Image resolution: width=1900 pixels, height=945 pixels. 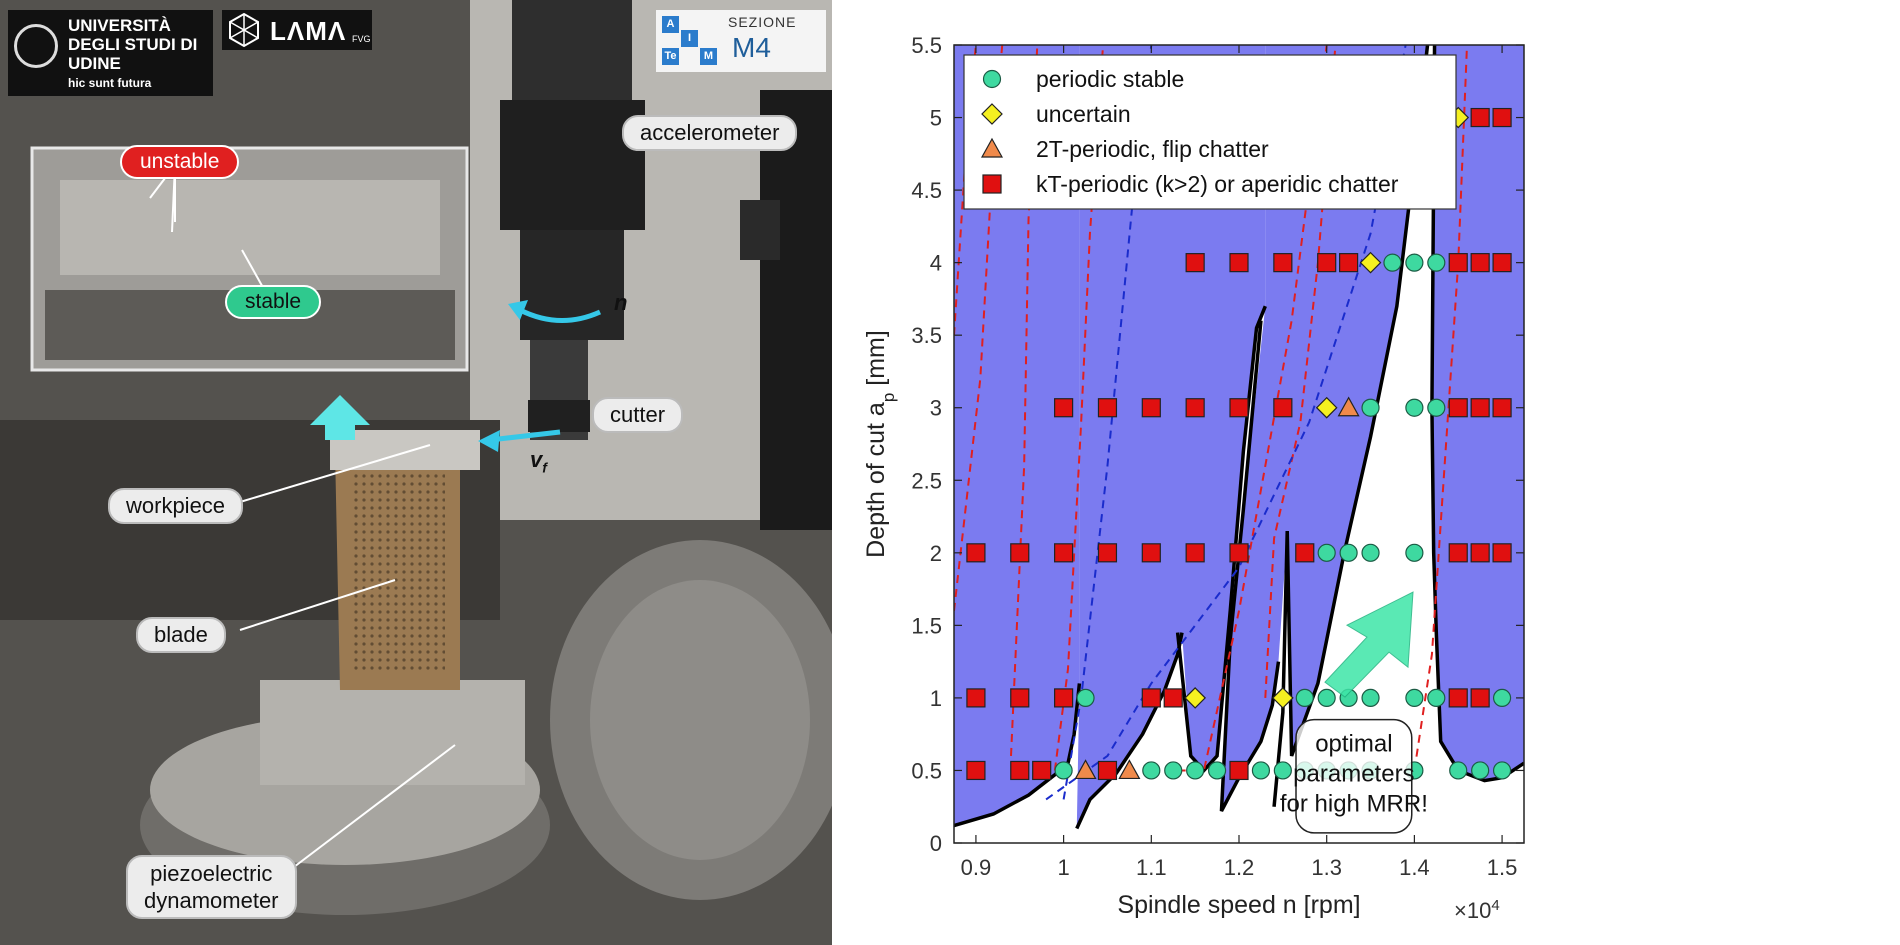 What do you see at coordinates (1353, 774) in the screenshot?
I see `optimal-line2: parameters` at bounding box center [1353, 774].